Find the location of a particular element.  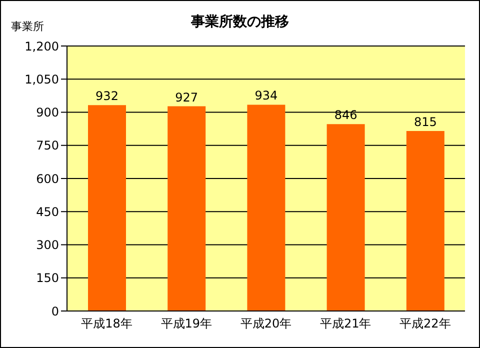

x-tick-label: 平成19年 is located at coordinates (186, 323).